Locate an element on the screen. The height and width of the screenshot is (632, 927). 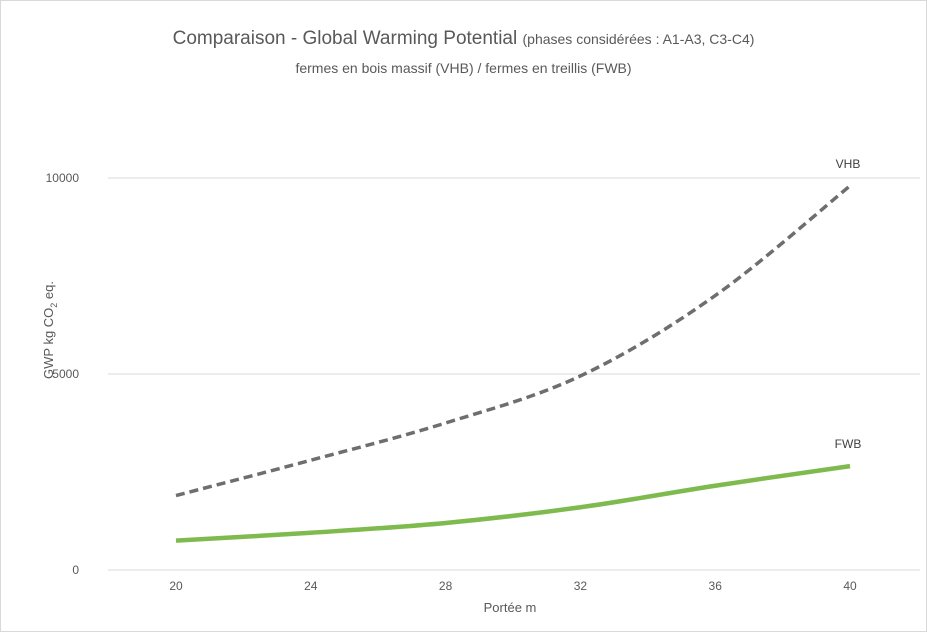
x-axis-label: Portée m is located at coordinates (510, 607).